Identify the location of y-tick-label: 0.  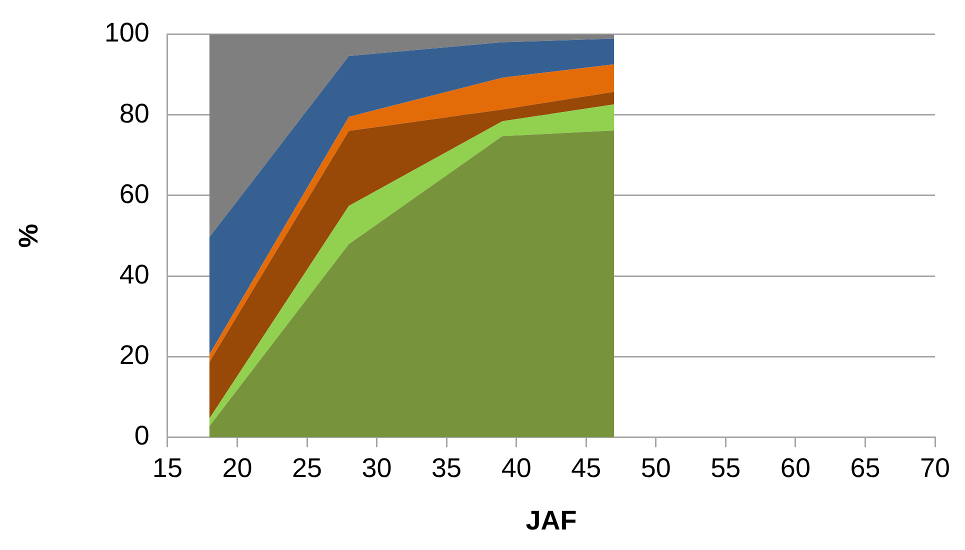
(142, 435).